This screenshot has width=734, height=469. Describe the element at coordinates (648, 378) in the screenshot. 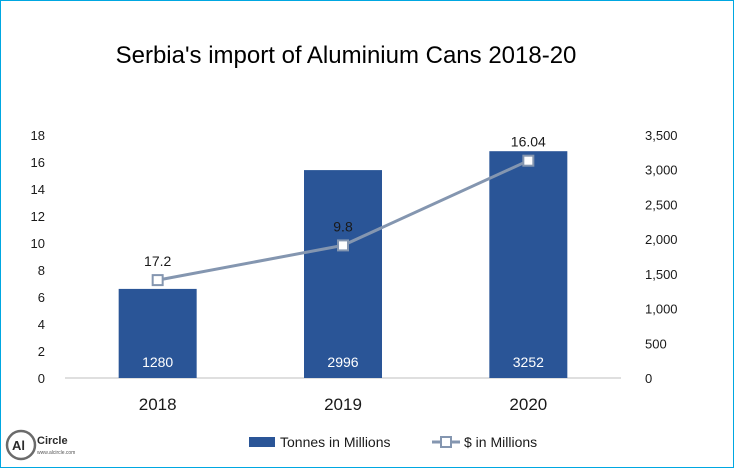

I see `y-right-tick-label: 0` at that location.